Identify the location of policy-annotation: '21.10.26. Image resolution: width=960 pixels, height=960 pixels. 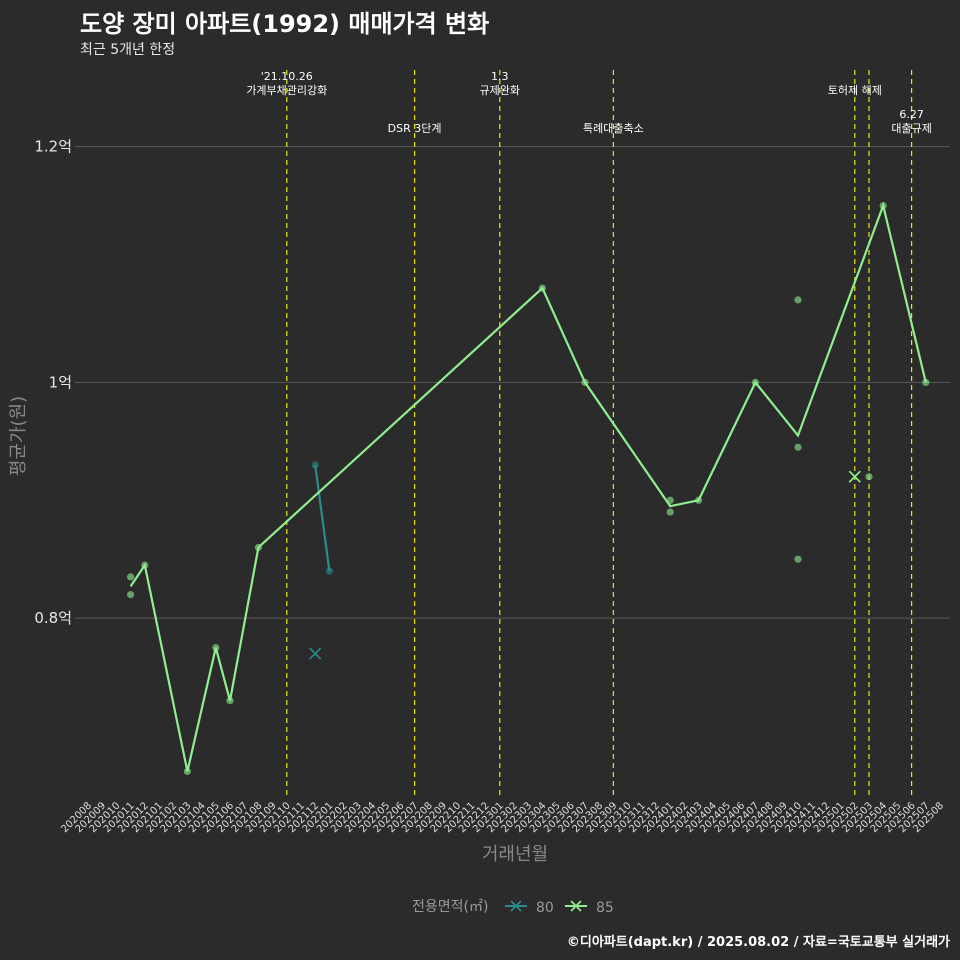
(287, 76).